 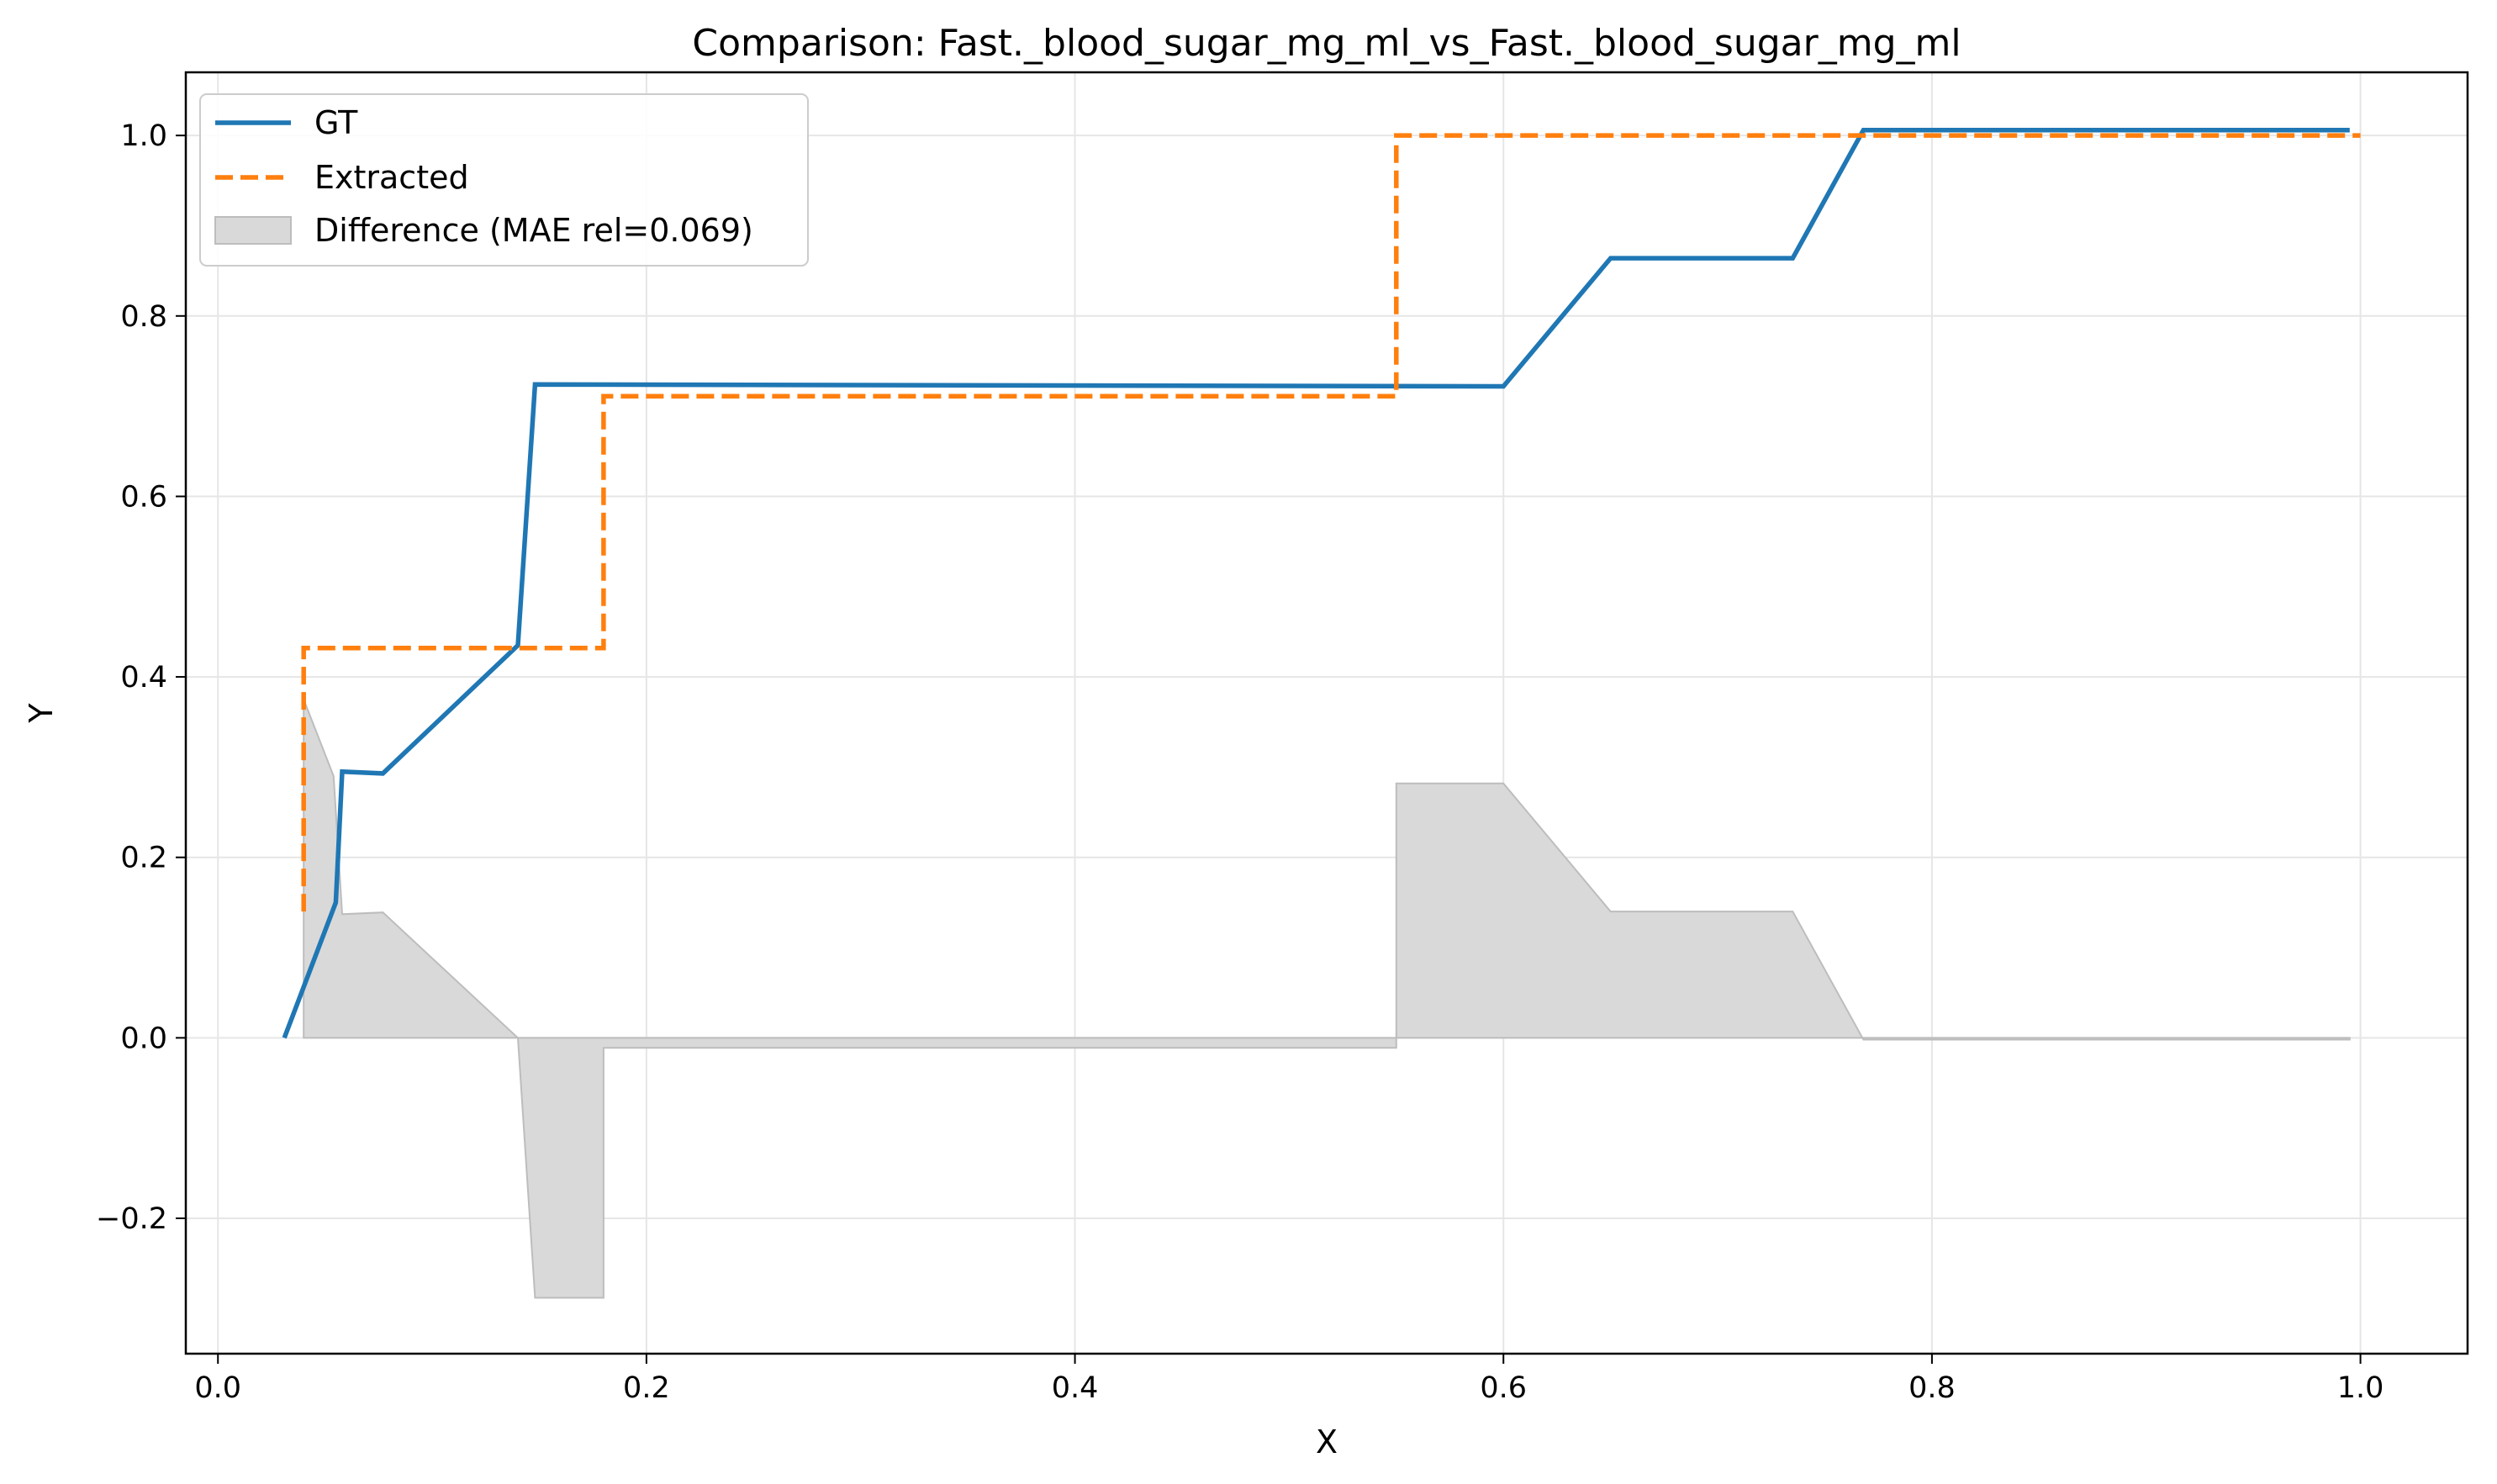 What do you see at coordinates (1327, 1441) in the screenshot?
I see `x-axis-title: X` at bounding box center [1327, 1441].